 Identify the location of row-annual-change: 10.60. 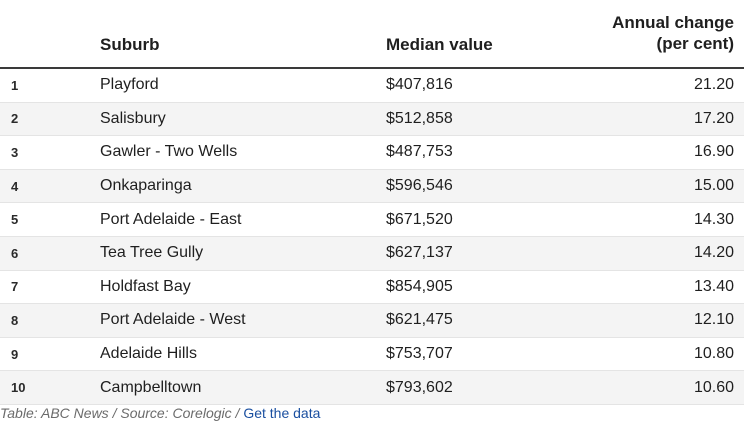
(660, 387).